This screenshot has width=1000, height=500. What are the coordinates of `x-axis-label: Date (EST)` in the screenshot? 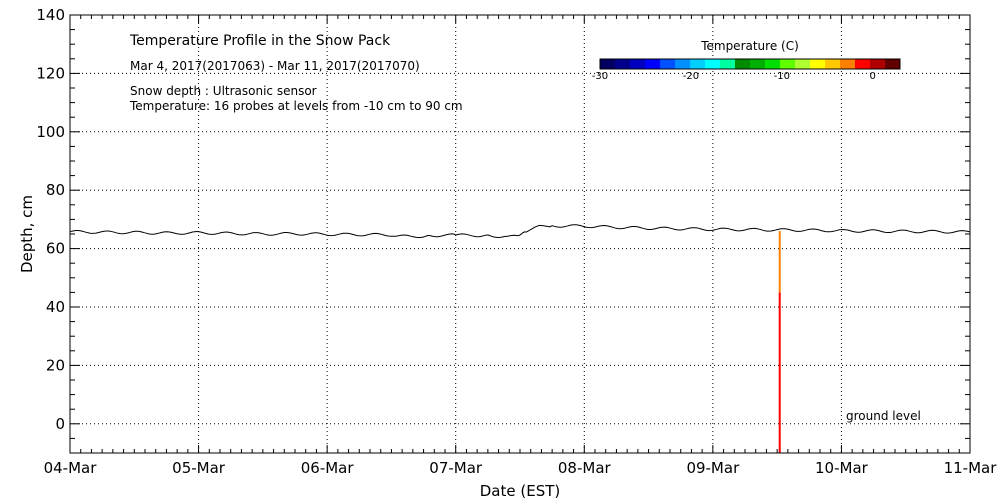 It's located at (520, 491).